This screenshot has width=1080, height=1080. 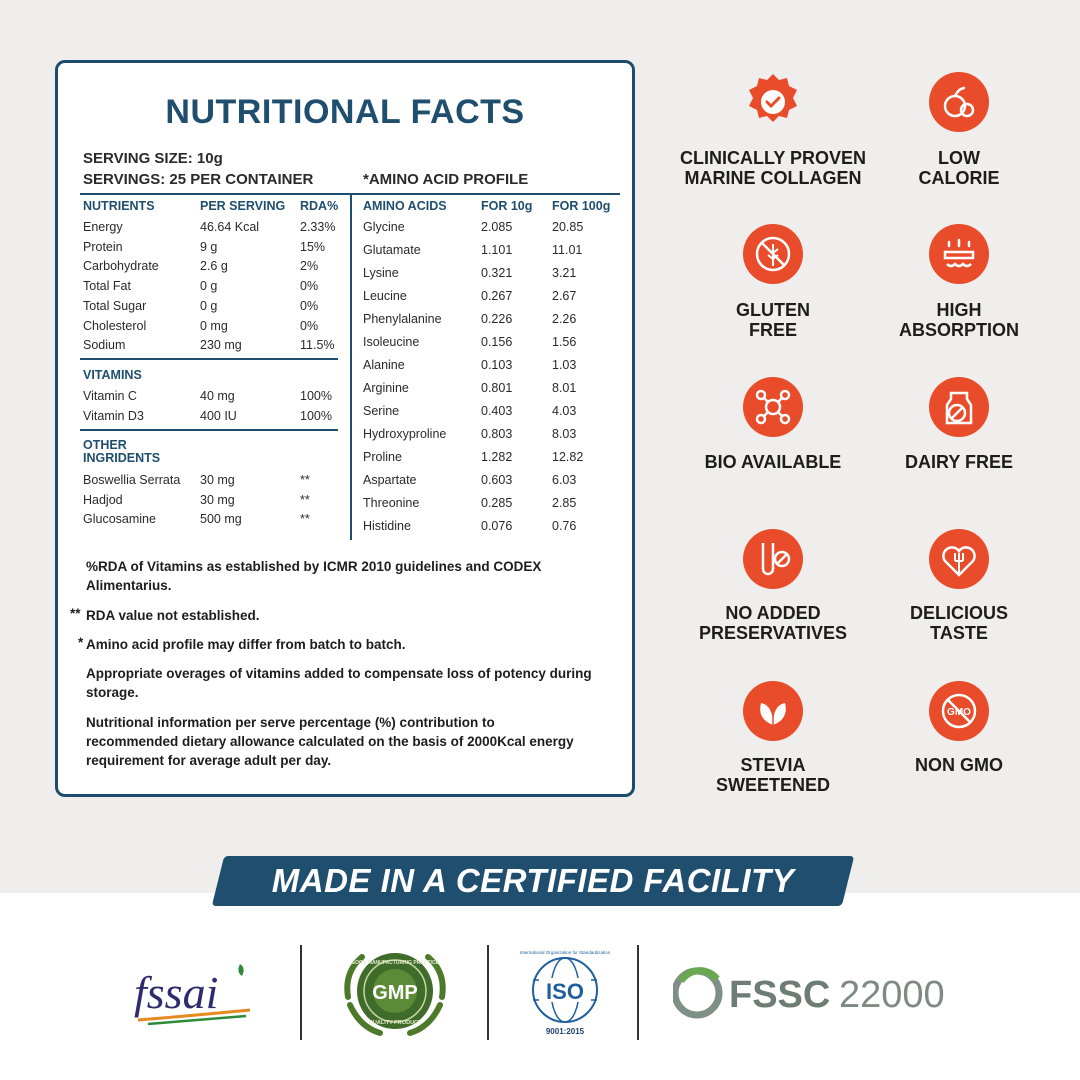 I want to click on amino-row-rda: 1.56, so click(x=564, y=342).